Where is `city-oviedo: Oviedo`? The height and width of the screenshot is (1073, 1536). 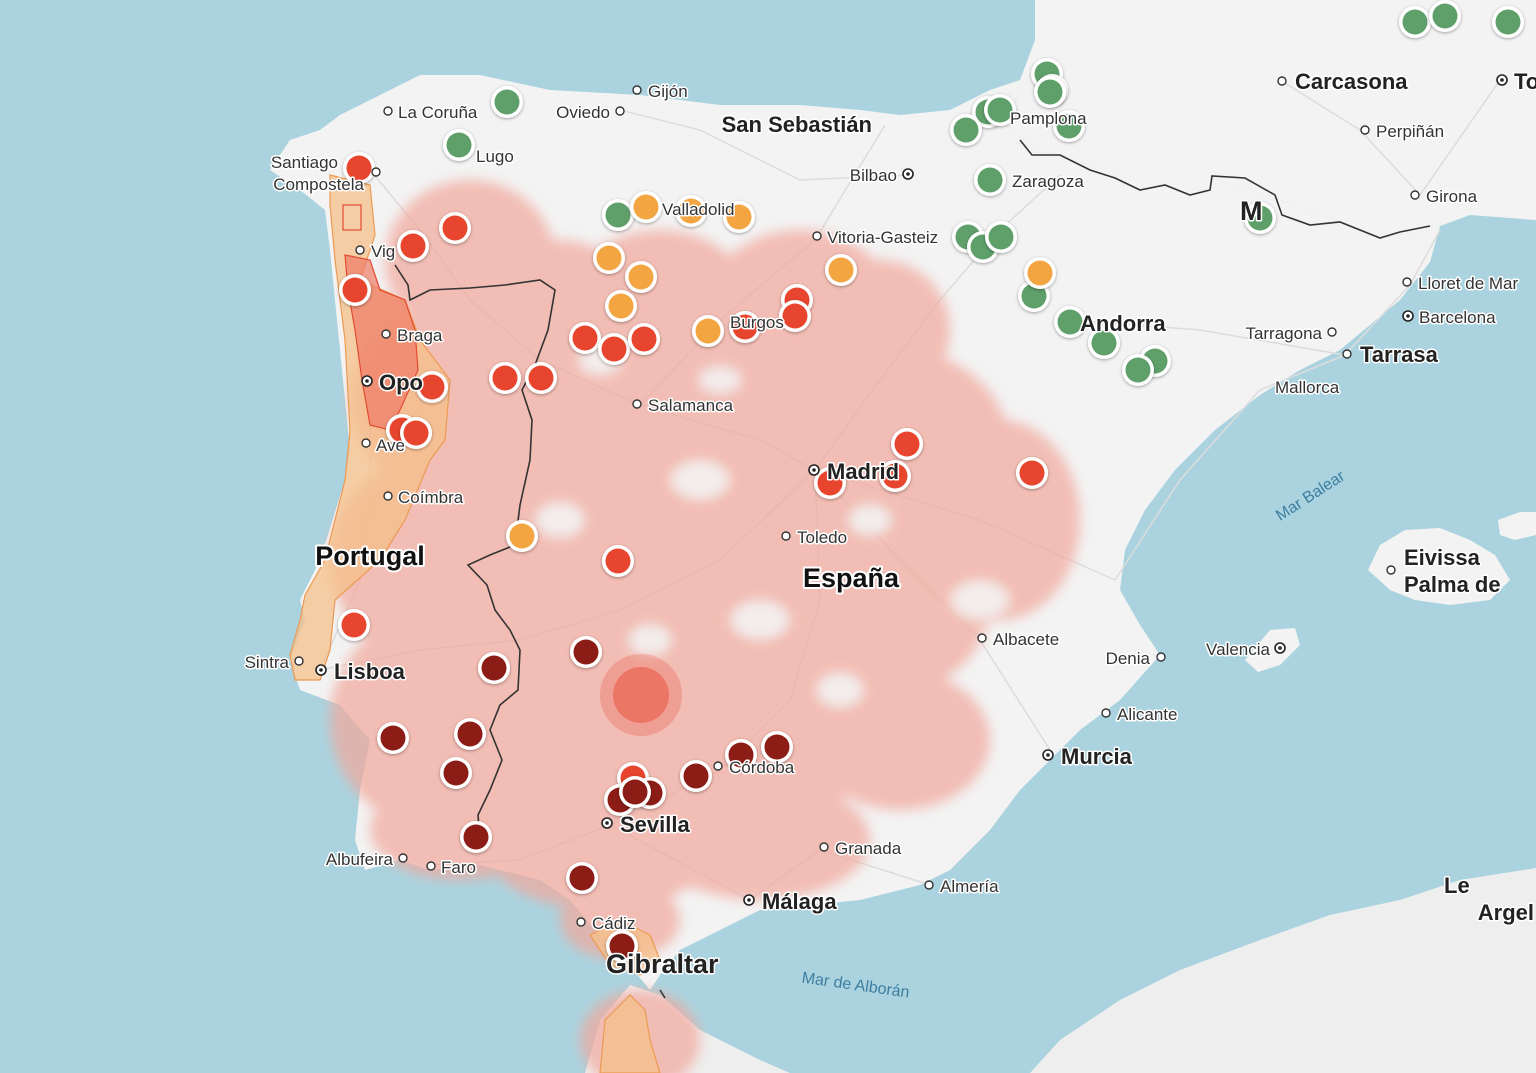
city-oviedo: Oviedo is located at coordinates (590, 113).